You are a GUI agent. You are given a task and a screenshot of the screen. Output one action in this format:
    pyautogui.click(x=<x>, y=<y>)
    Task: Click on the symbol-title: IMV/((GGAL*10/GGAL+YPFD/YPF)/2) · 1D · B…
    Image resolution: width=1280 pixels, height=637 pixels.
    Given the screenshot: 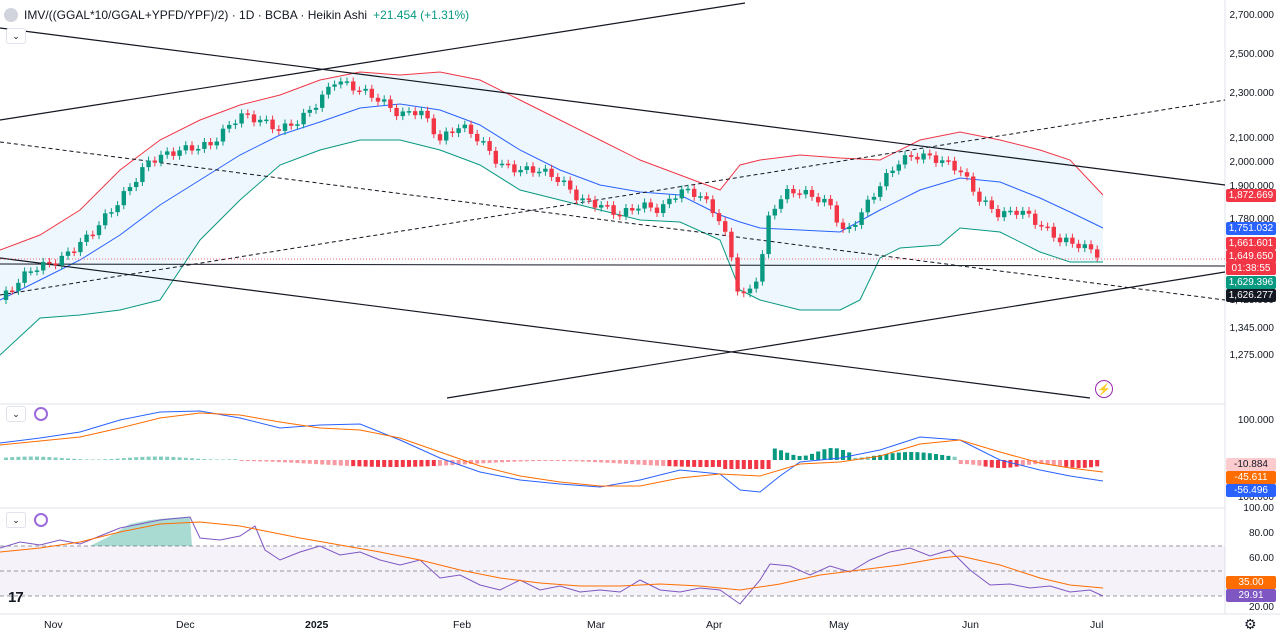 What is the action you would take?
    pyautogui.click(x=196, y=15)
    